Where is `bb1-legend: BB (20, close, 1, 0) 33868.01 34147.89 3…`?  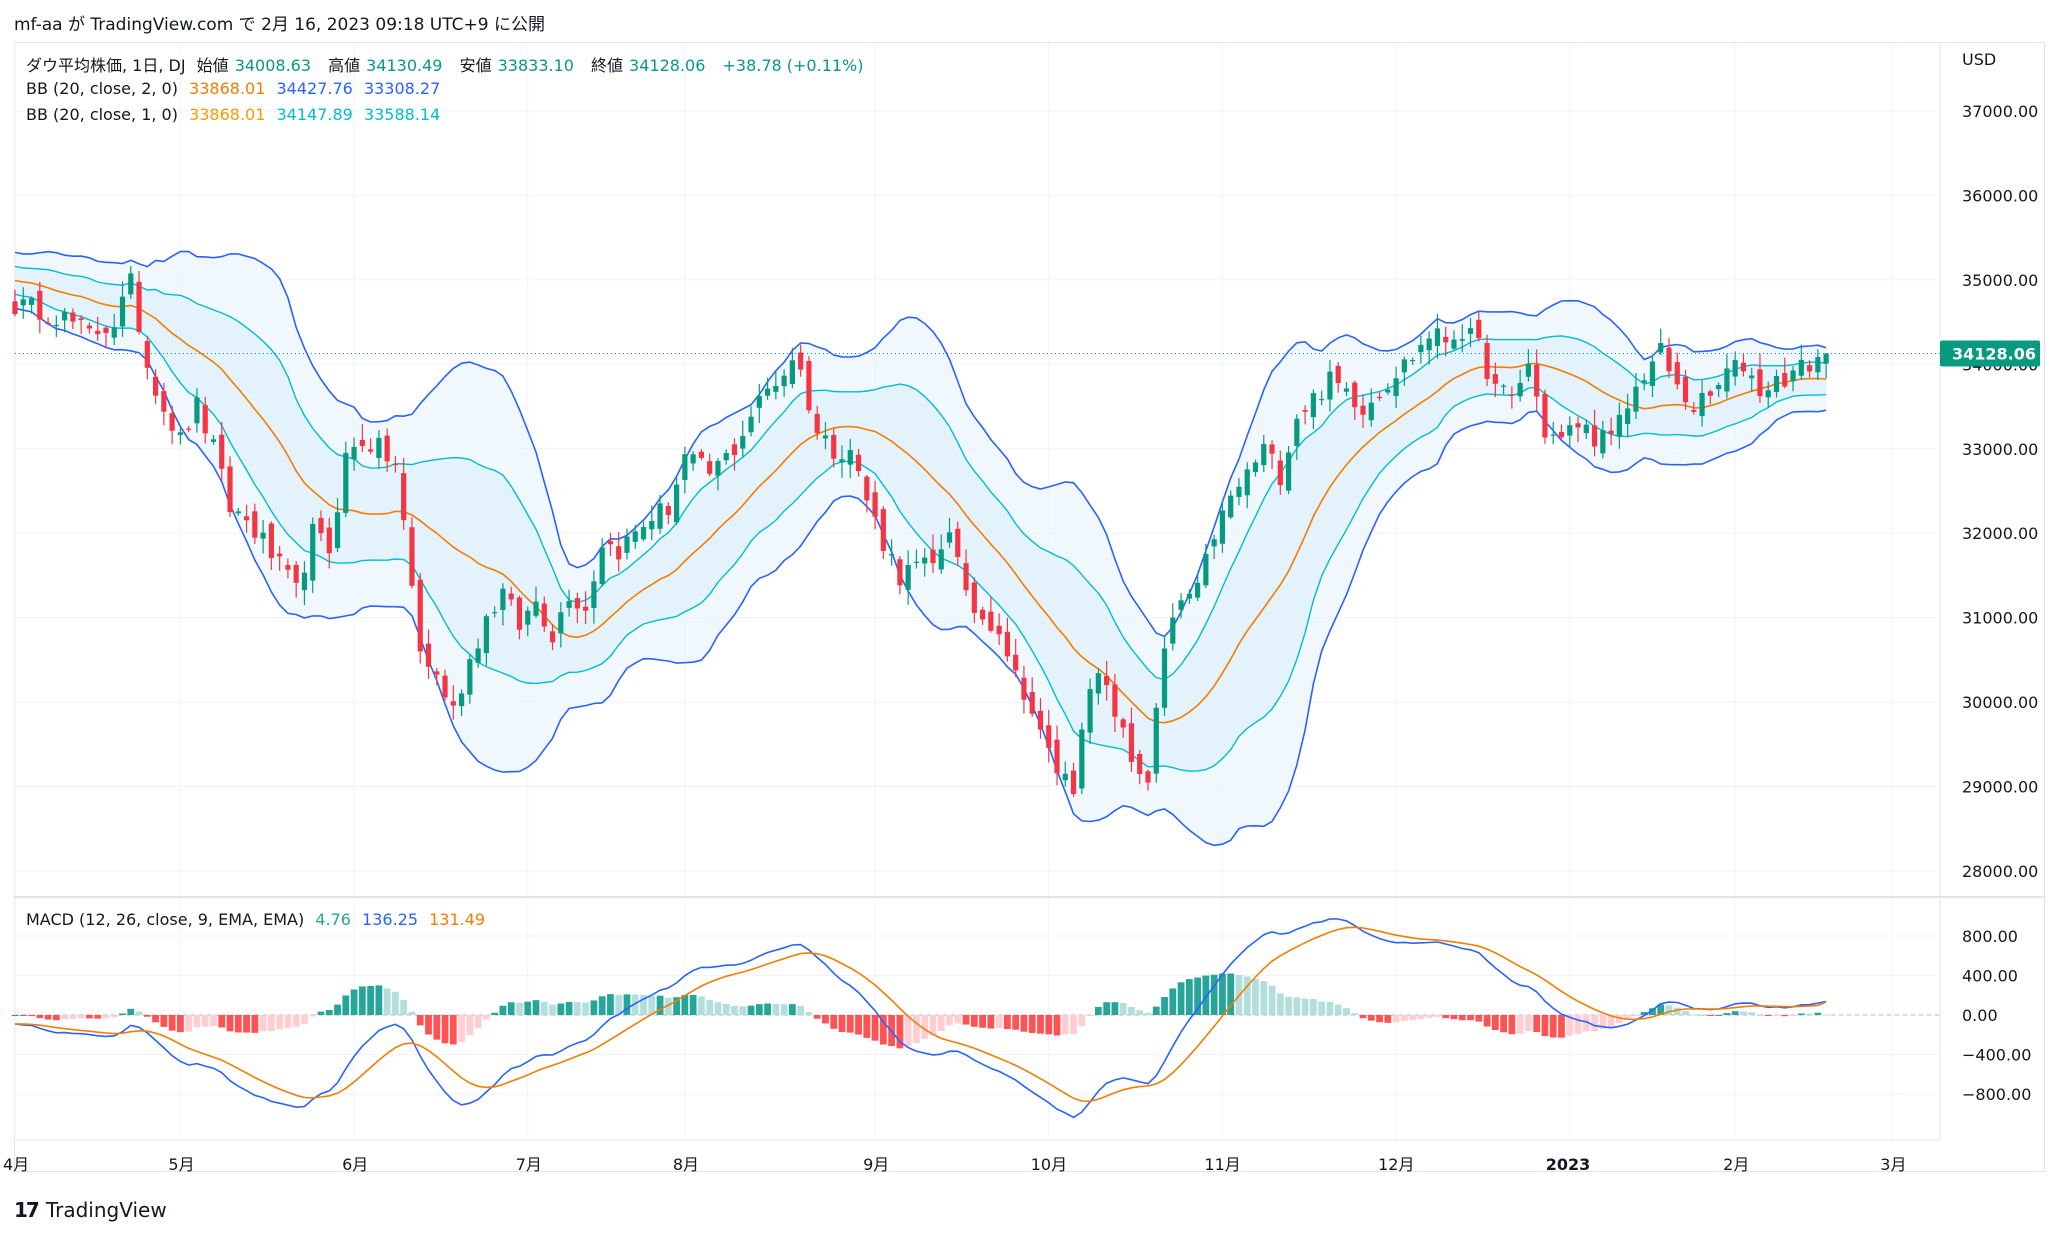
bb1-legend: BB (20, close, 1, 0) 33868.01 34147.89 3… is located at coordinates (236, 114).